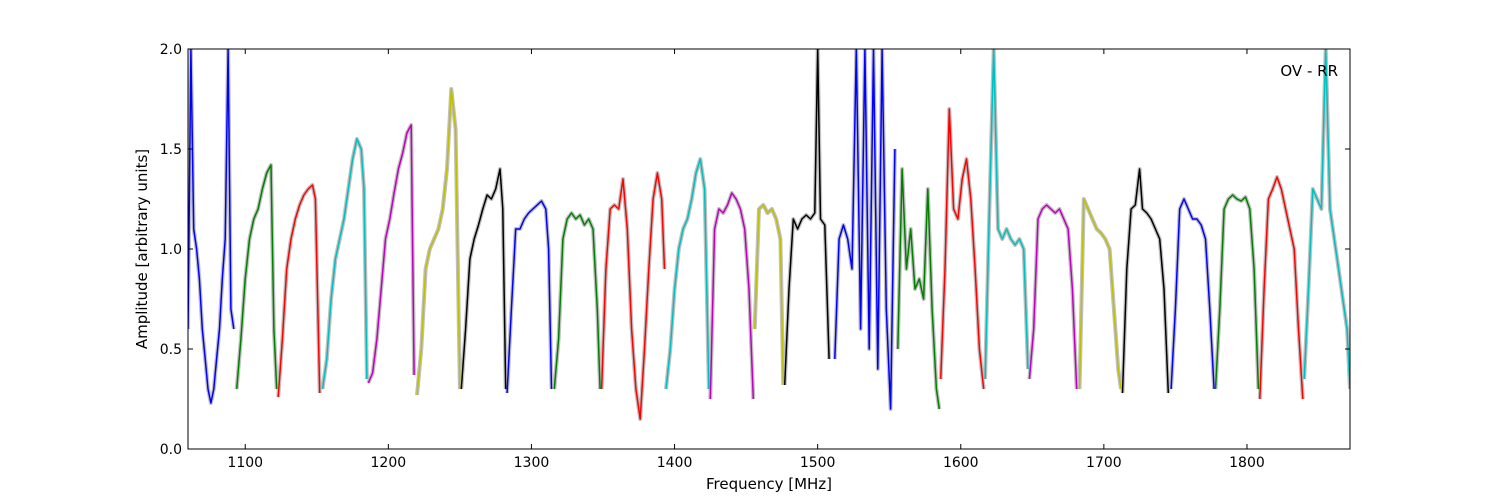 Image resolution: width=1500 pixels, height=500 pixels. Describe the element at coordinates (171, 450) in the screenshot. I see `y-tick-label: 0.0` at that location.